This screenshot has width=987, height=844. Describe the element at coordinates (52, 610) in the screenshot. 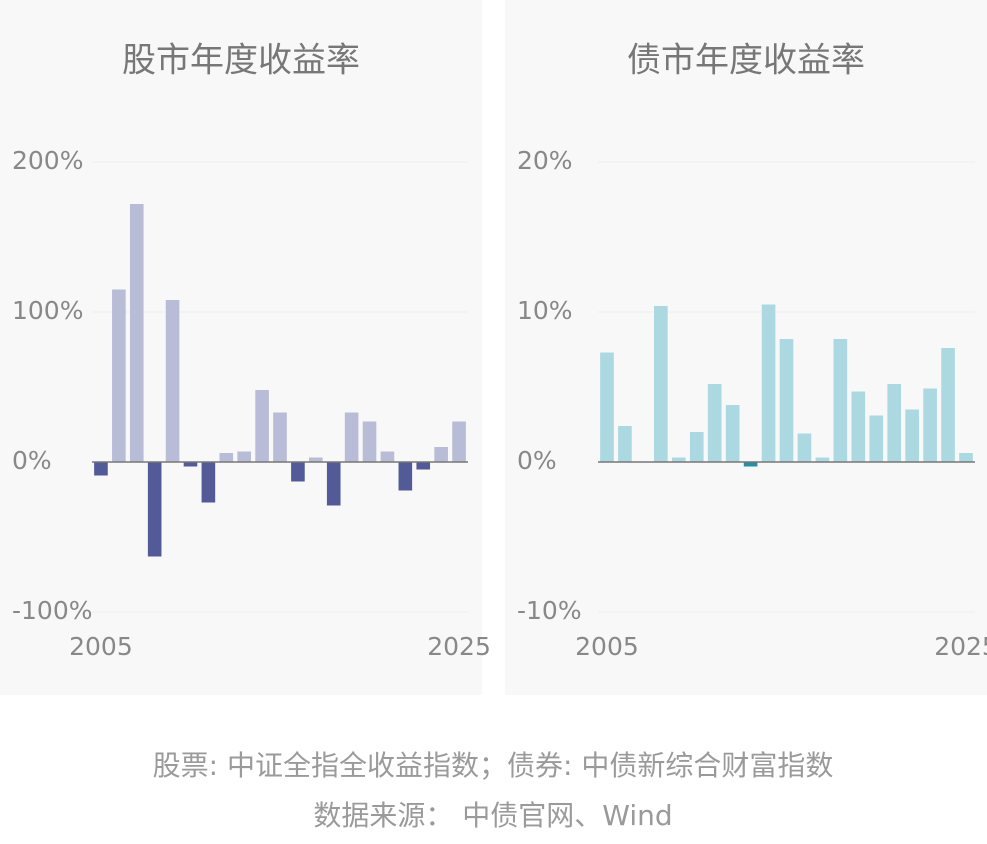

I see `y-tick-label: -100%` at that location.